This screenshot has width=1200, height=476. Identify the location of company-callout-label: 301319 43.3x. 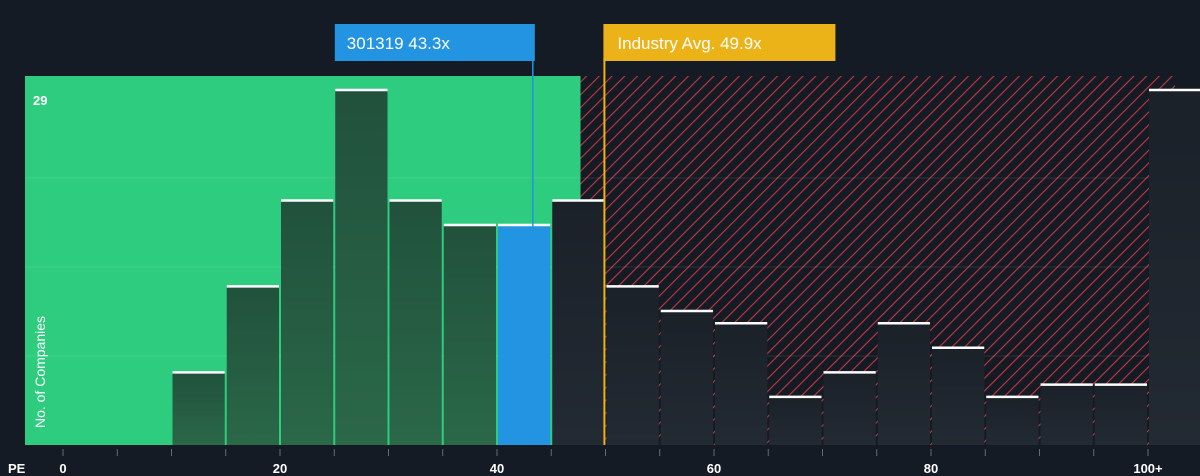
(399, 43).